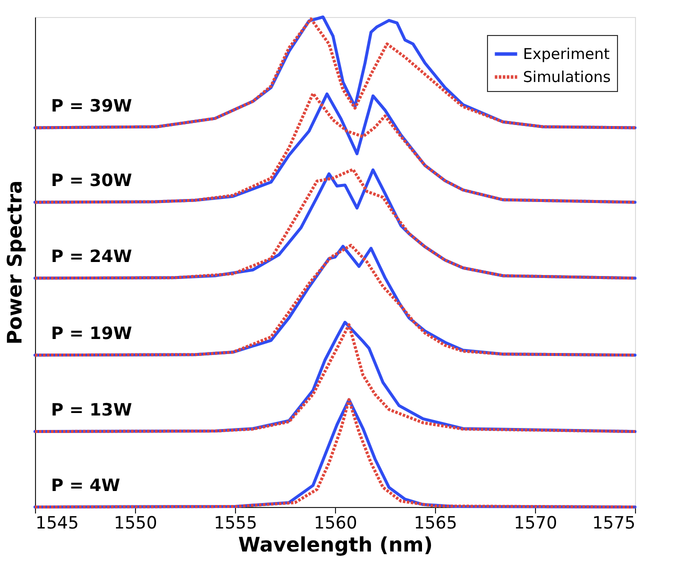 This screenshot has width=700, height=581. Describe the element at coordinates (85, 486) in the screenshot. I see `annotation: P = 4W` at that location.